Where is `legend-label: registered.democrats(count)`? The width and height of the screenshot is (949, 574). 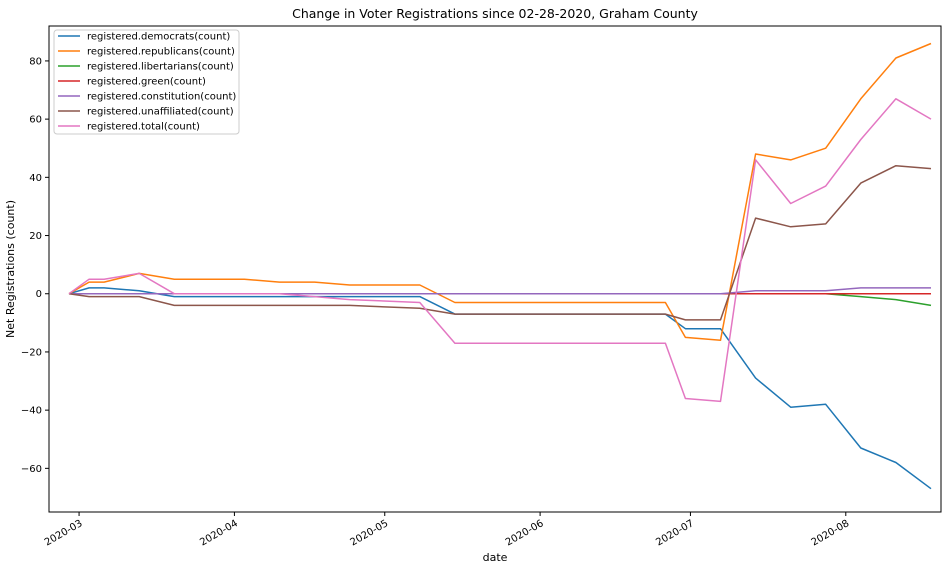 legend-label: registered.democrats(count) is located at coordinates (158, 37).